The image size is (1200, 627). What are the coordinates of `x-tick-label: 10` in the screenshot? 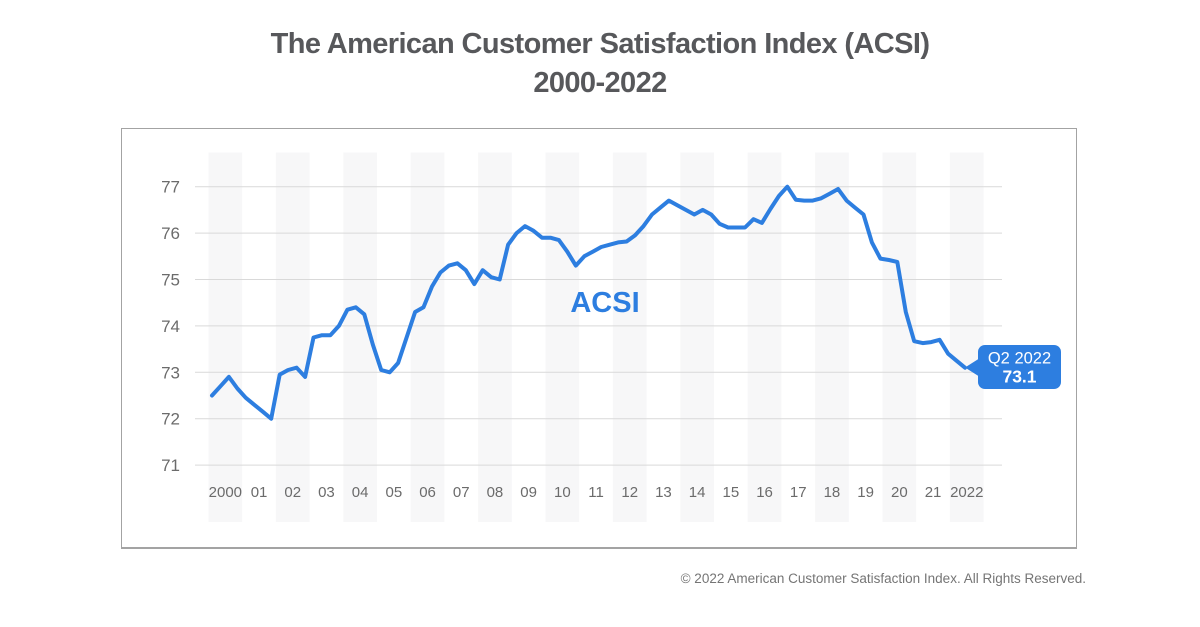 It's located at (562, 492).